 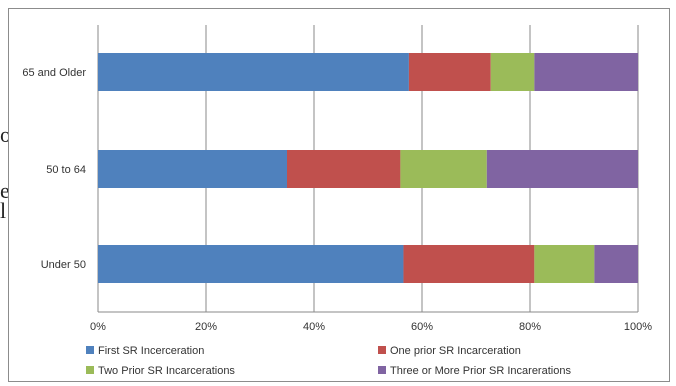 What do you see at coordinates (63, 265) in the screenshot?
I see `category-label: Under 50` at bounding box center [63, 265].